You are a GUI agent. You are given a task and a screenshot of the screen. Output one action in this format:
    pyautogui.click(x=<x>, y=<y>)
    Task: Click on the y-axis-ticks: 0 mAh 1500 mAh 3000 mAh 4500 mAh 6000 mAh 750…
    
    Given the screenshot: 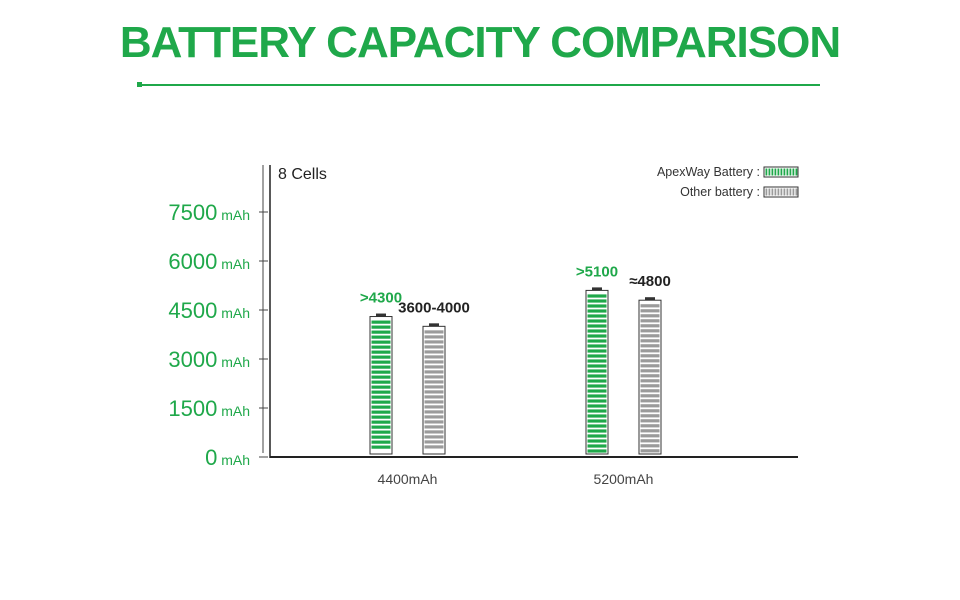 What is the action you would take?
    pyautogui.click(x=218, y=335)
    